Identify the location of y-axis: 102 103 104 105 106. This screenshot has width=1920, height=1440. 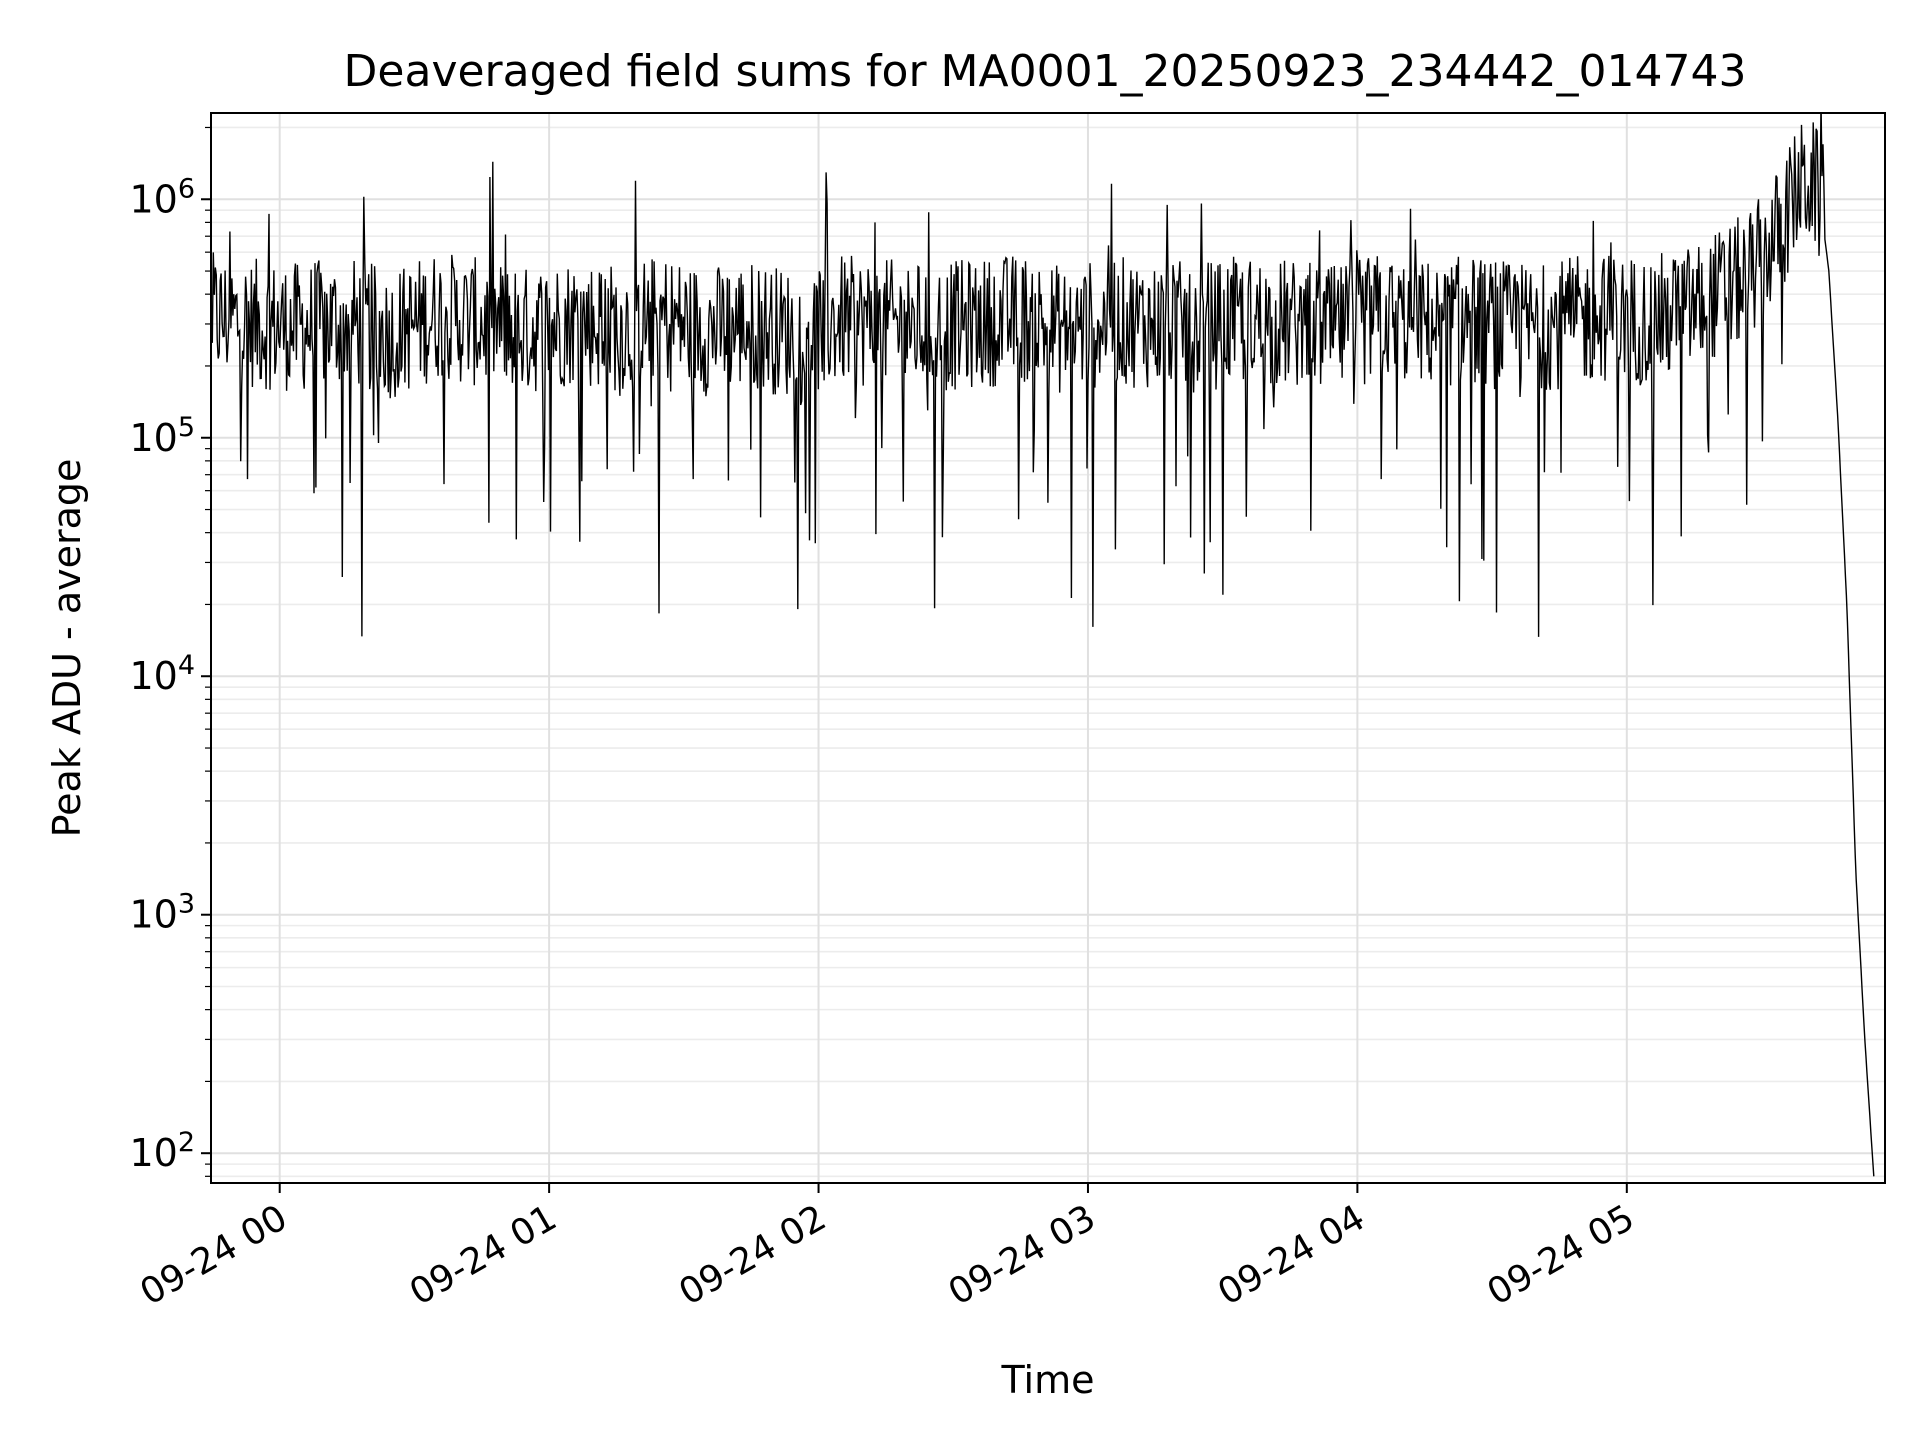
(170, 651).